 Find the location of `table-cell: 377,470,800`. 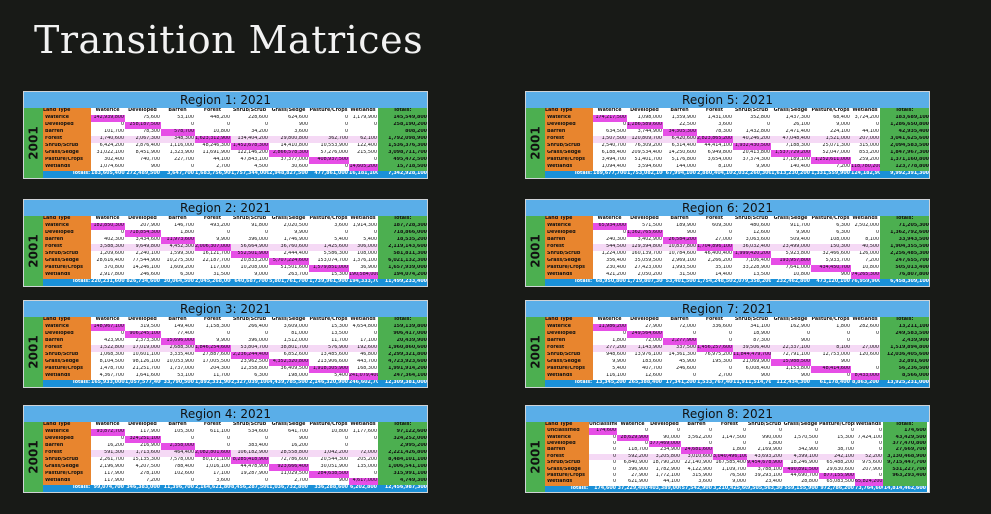

table-cell: 377,470,800 is located at coordinates (905, 444).